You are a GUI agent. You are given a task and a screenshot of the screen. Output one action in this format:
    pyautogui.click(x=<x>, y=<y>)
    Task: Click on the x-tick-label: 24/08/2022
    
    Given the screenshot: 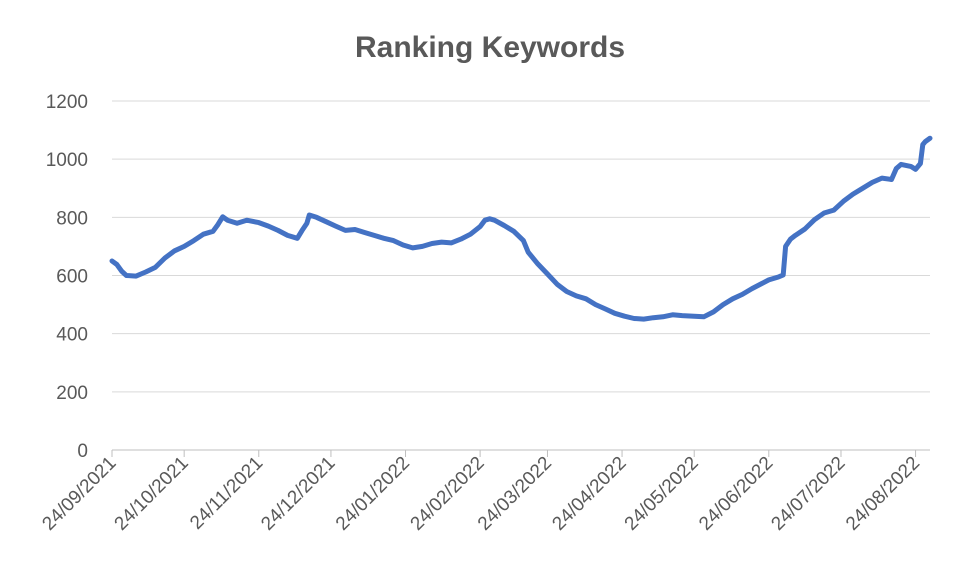 What is the action you would take?
    pyautogui.click(x=883, y=494)
    